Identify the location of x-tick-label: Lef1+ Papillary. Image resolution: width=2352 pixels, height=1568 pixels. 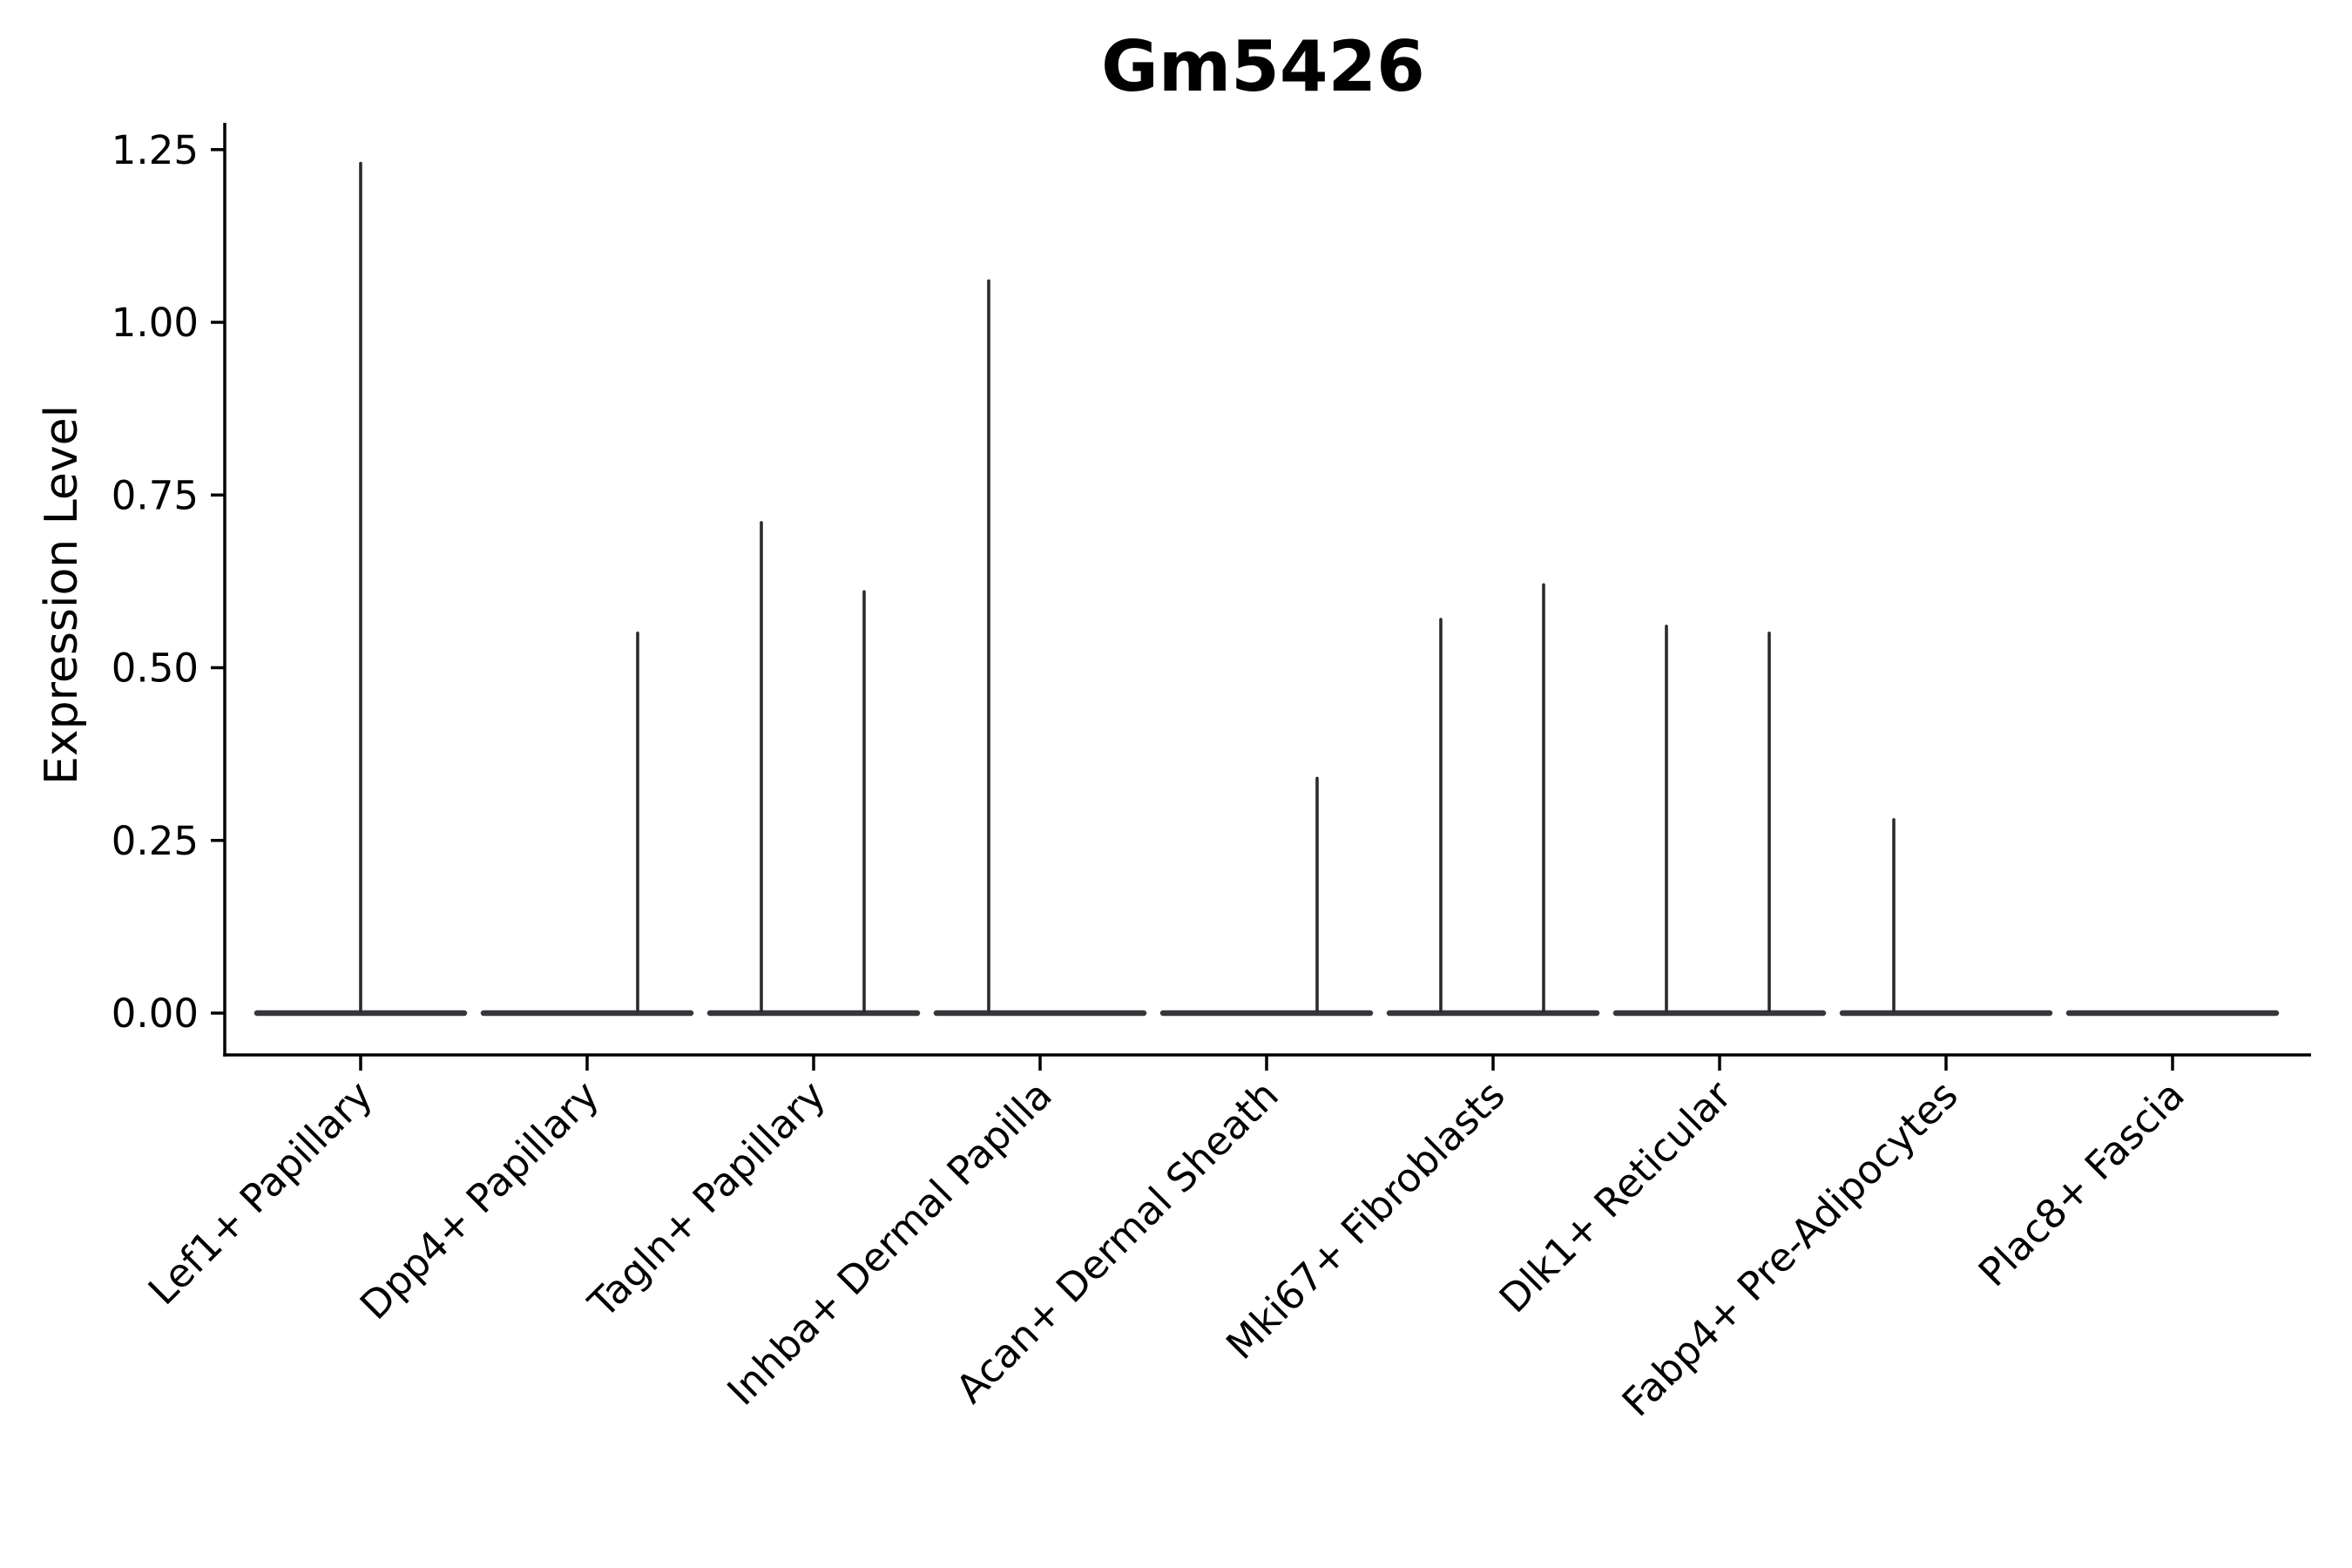
(260, 1192).